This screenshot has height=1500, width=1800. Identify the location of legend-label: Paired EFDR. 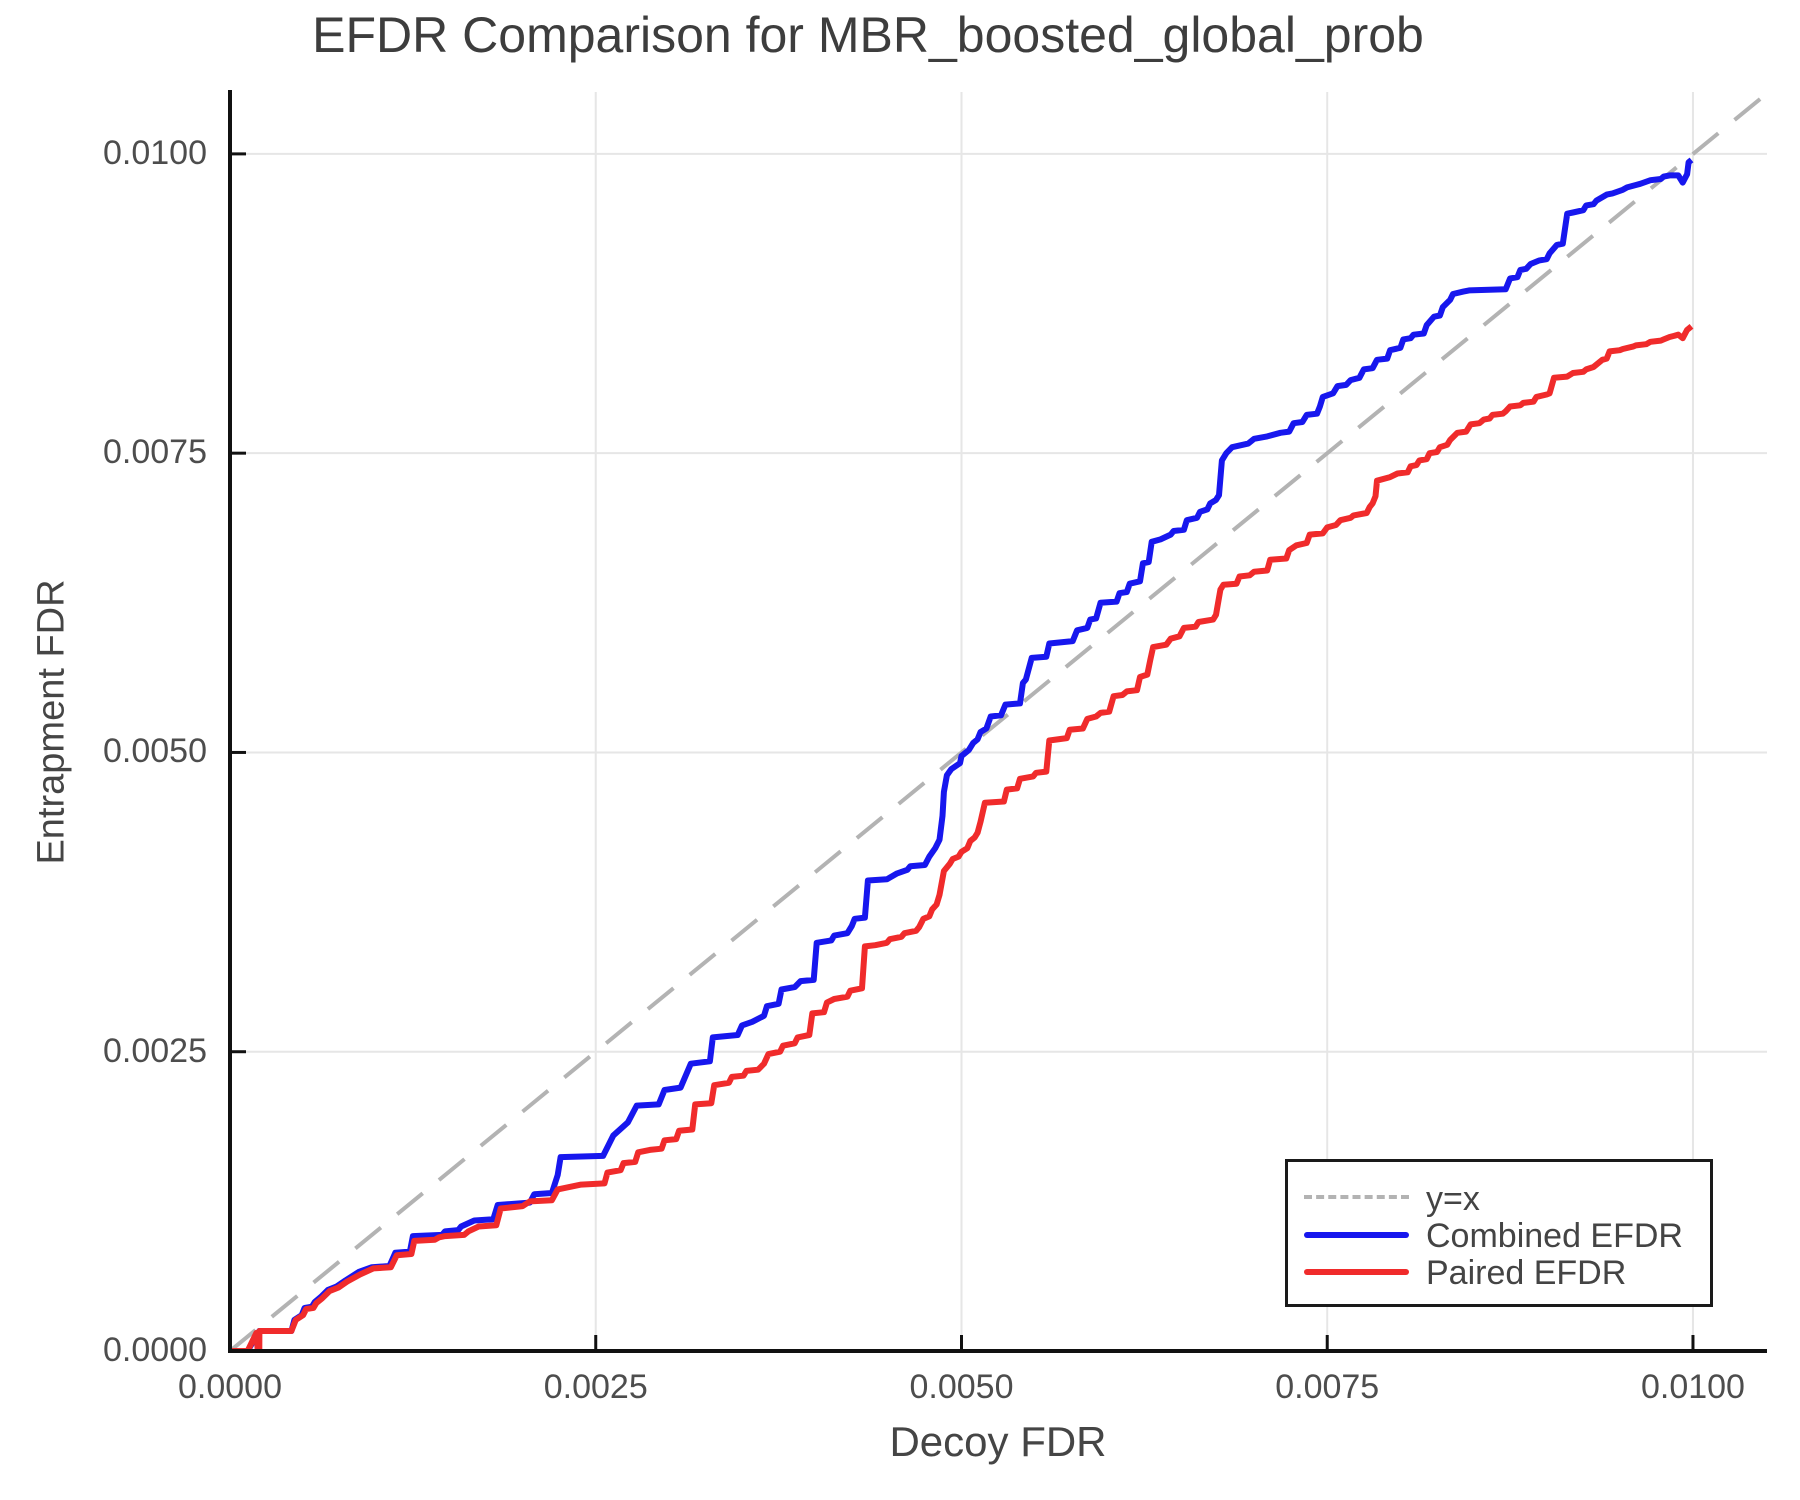
(1526, 1273).